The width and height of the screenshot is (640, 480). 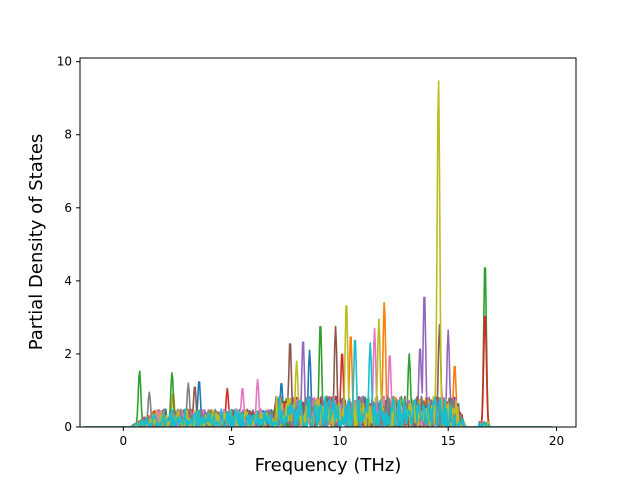 What do you see at coordinates (68, 208) in the screenshot?
I see `y-tick-label: 6` at bounding box center [68, 208].